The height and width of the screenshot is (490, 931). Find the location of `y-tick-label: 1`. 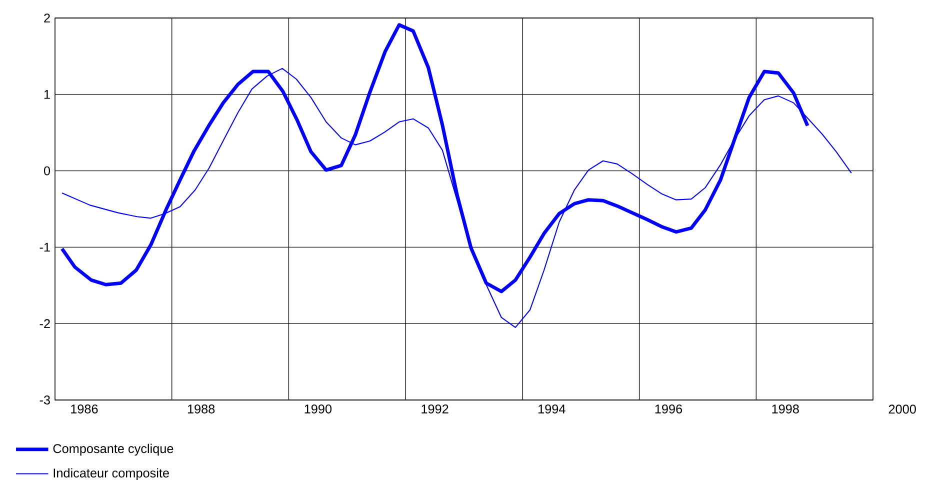

y-tick-label: 1 is located at coordinates (47, 94).